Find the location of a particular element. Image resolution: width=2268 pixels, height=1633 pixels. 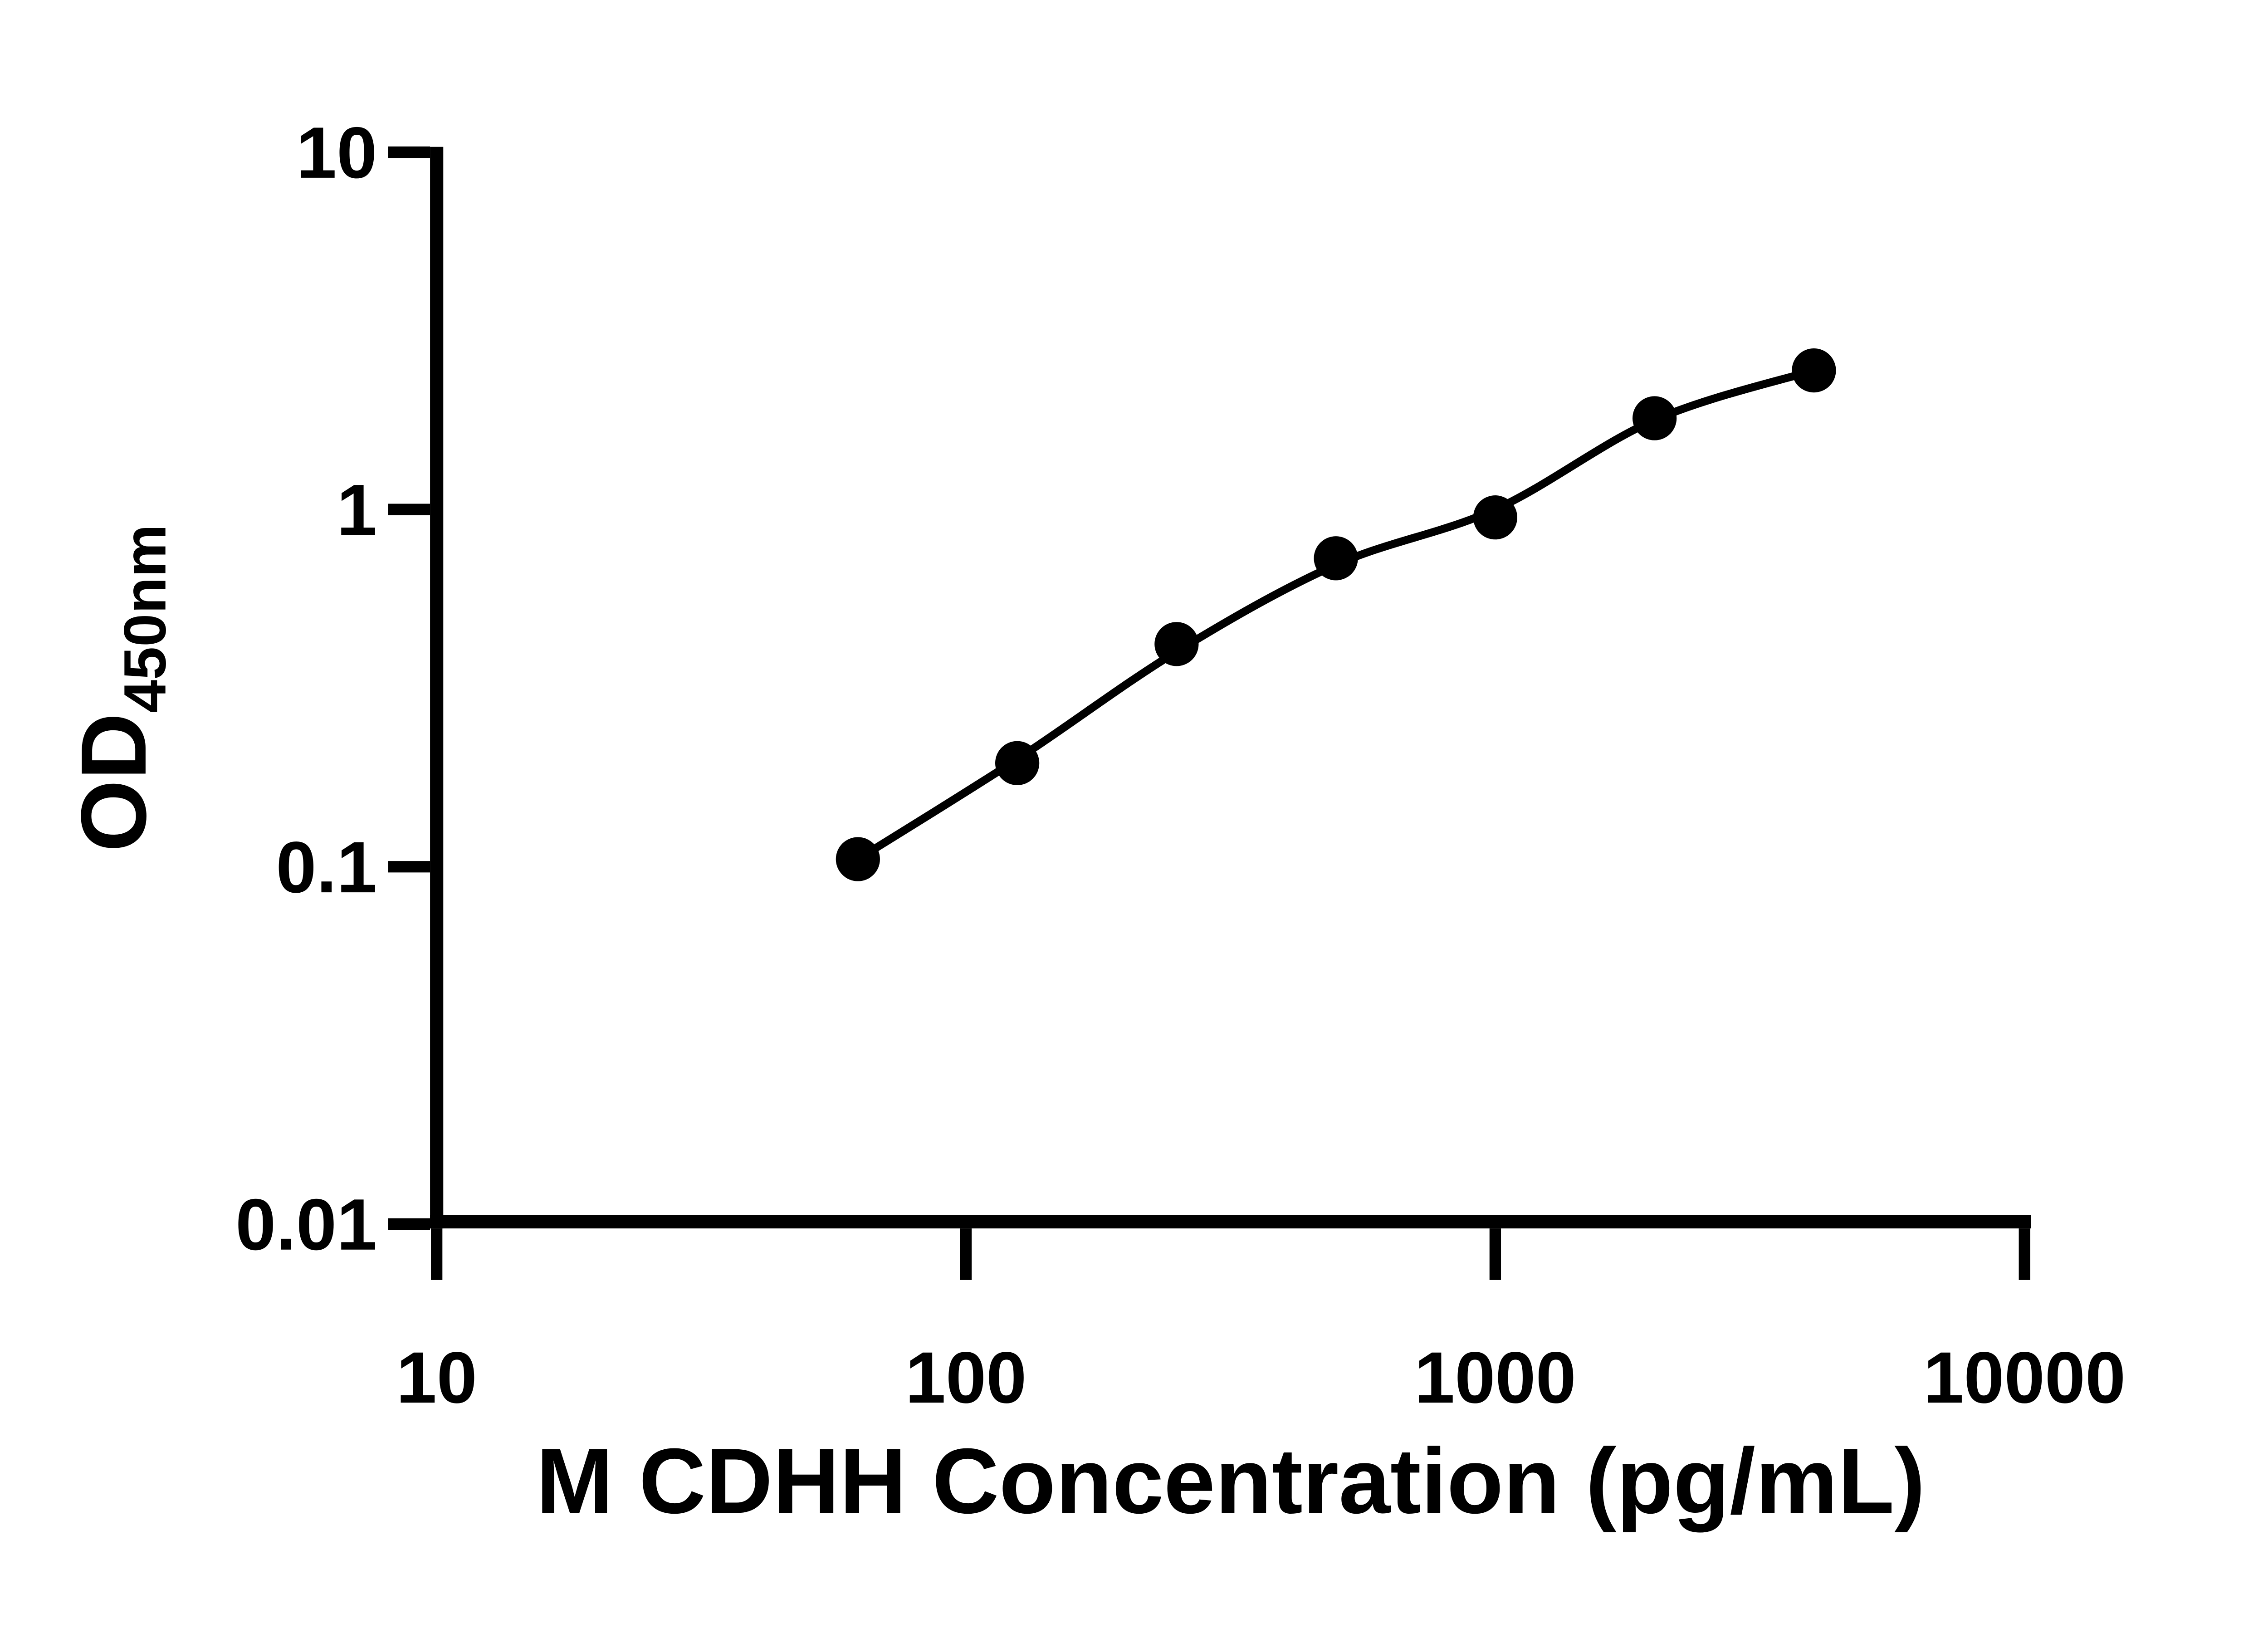

y-axis-title: OD450nm is located at coordinates (120, 688).